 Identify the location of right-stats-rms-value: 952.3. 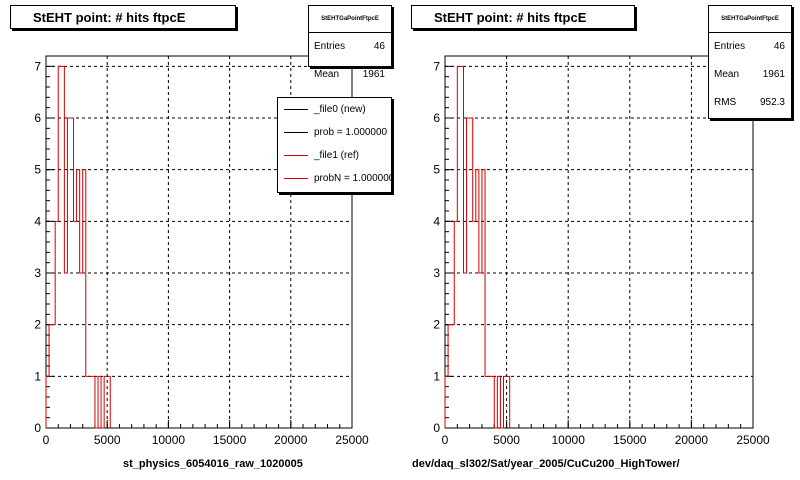
(772, 102).